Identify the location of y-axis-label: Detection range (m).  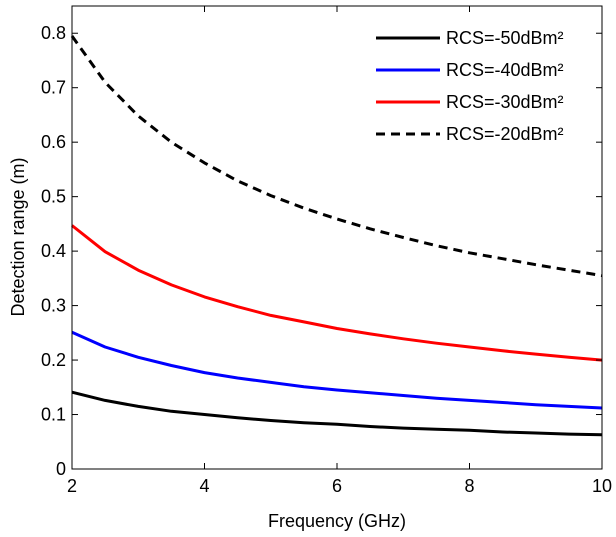
(18, 236).